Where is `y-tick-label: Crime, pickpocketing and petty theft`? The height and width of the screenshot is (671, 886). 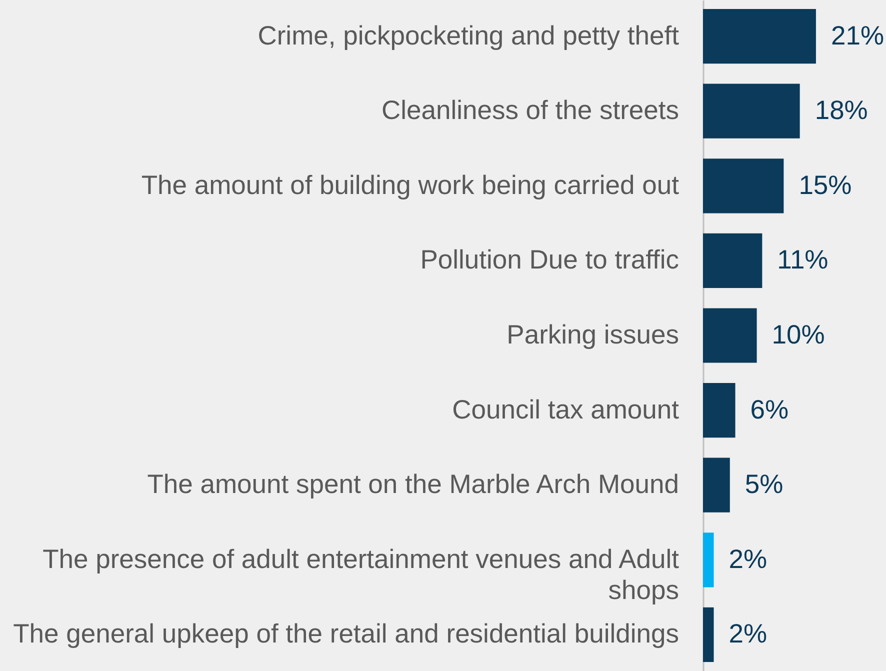
y-tick-label: Crime, pickpocketing and petty theft is located at coordinates (469, 35).